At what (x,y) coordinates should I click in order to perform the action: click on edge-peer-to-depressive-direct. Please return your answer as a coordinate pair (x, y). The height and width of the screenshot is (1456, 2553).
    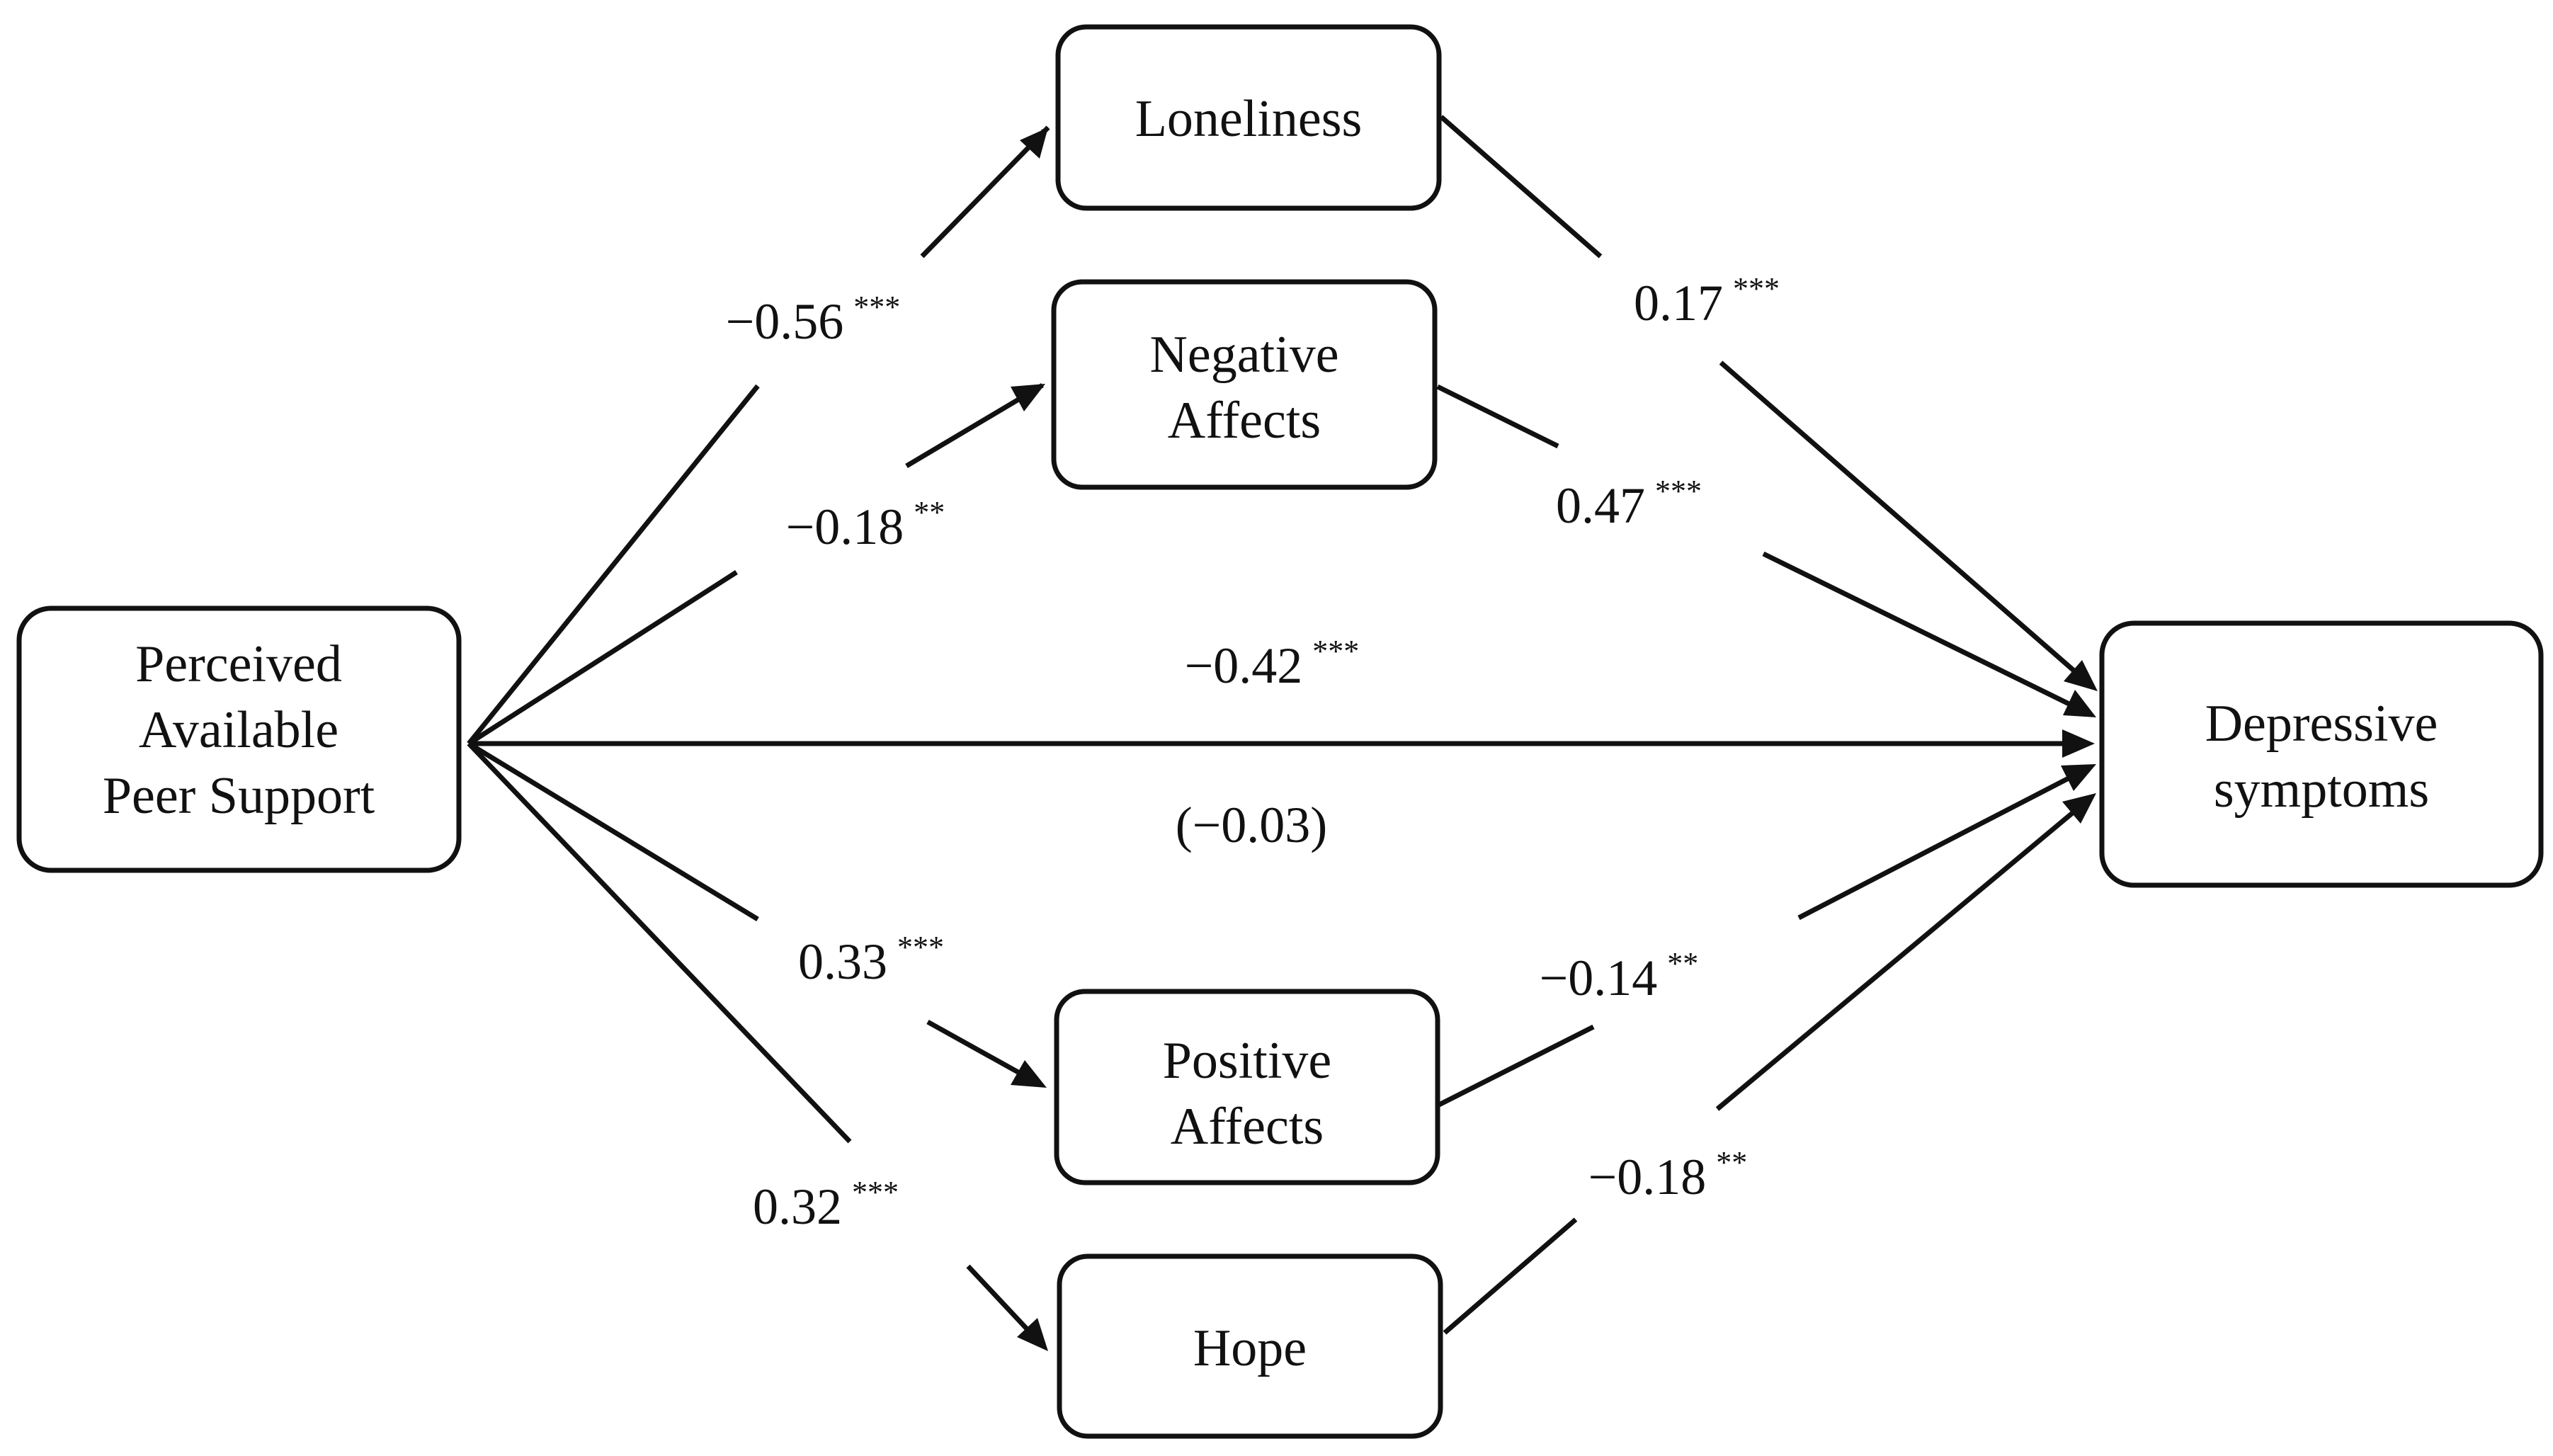
    Looking at the image, I should click on (1282, 744).